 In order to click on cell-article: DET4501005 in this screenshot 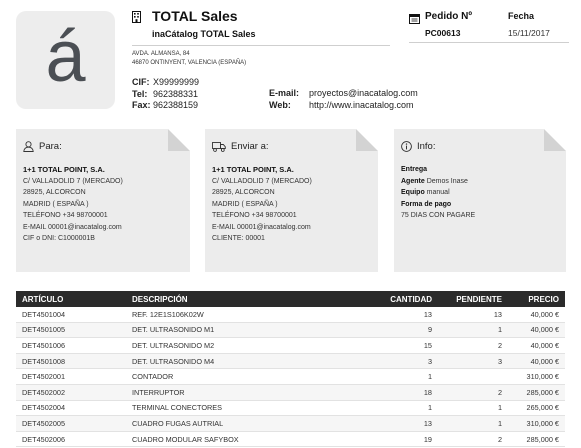, I will do `click(71, 330)`.